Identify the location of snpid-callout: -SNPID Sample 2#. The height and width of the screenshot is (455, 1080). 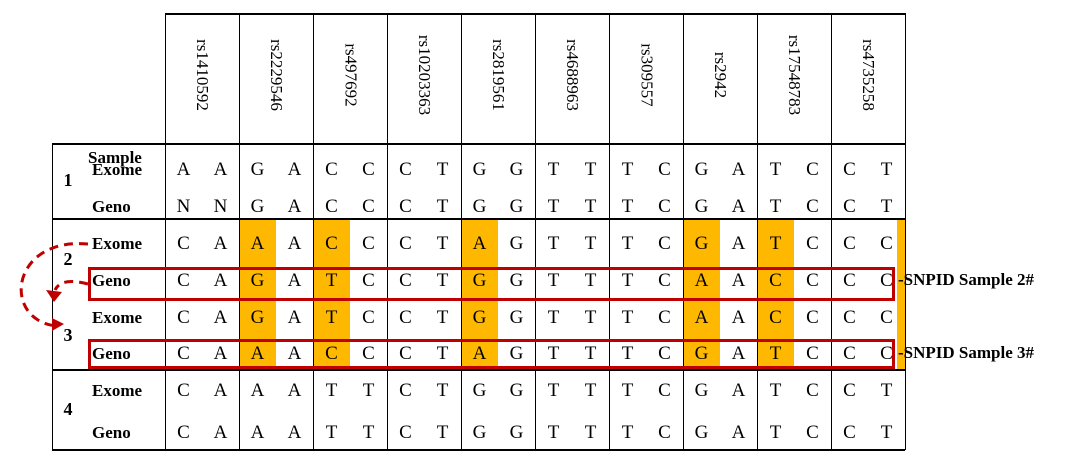
(966, 279).